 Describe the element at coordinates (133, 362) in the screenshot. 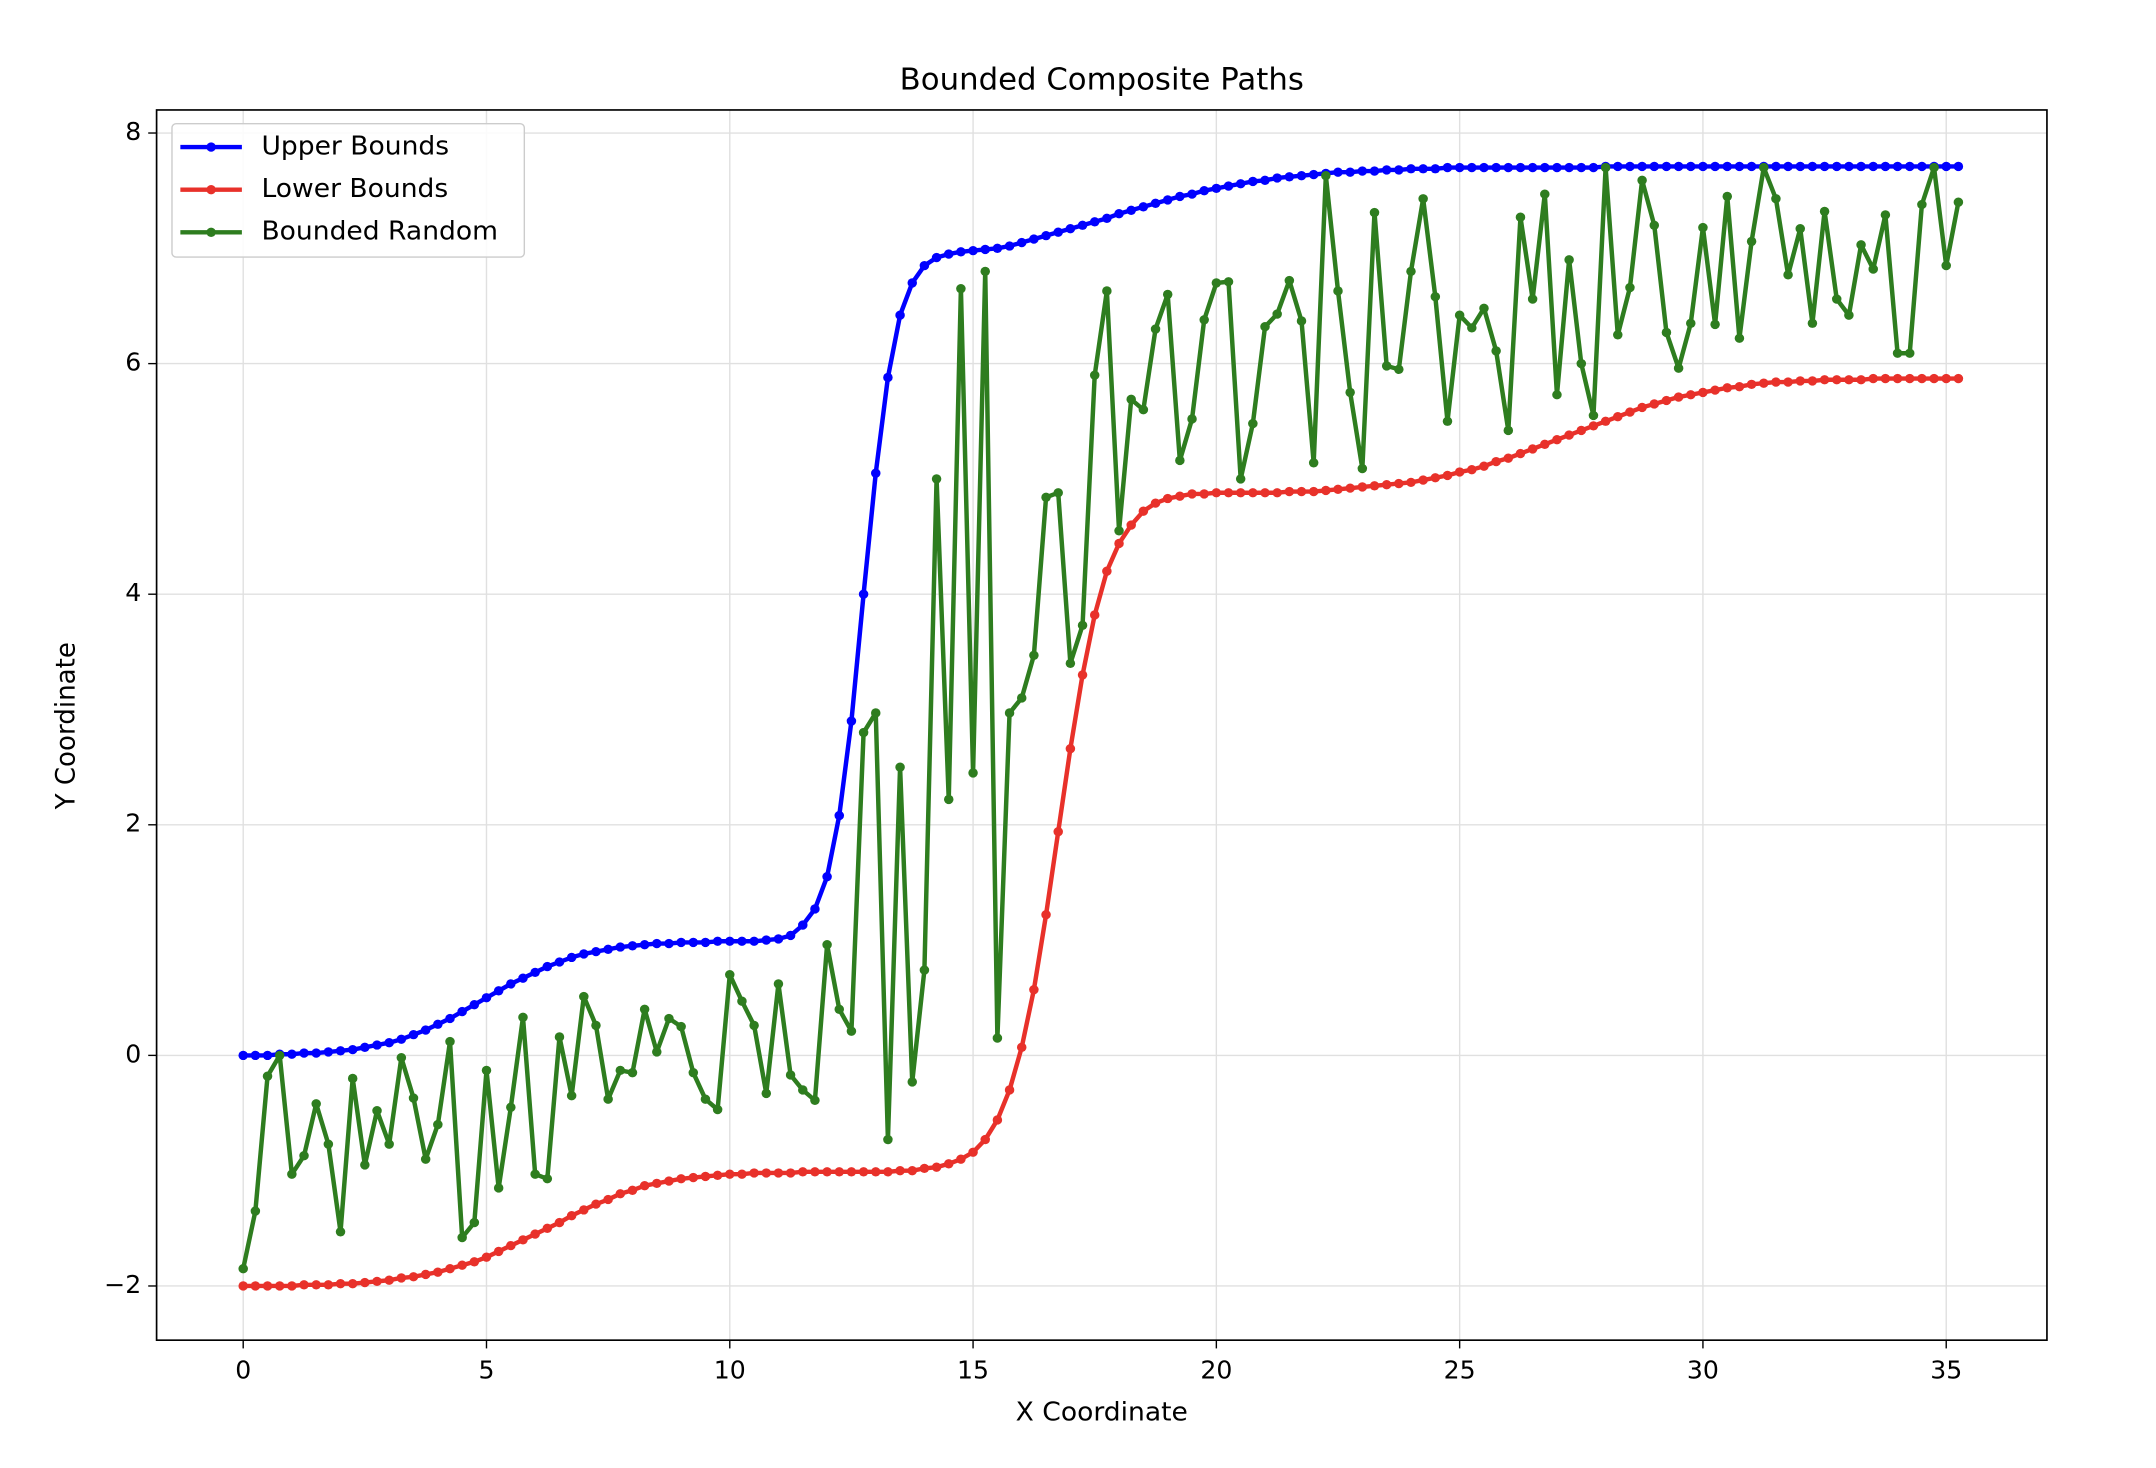

I see `y-tick-label: 6` at that location.